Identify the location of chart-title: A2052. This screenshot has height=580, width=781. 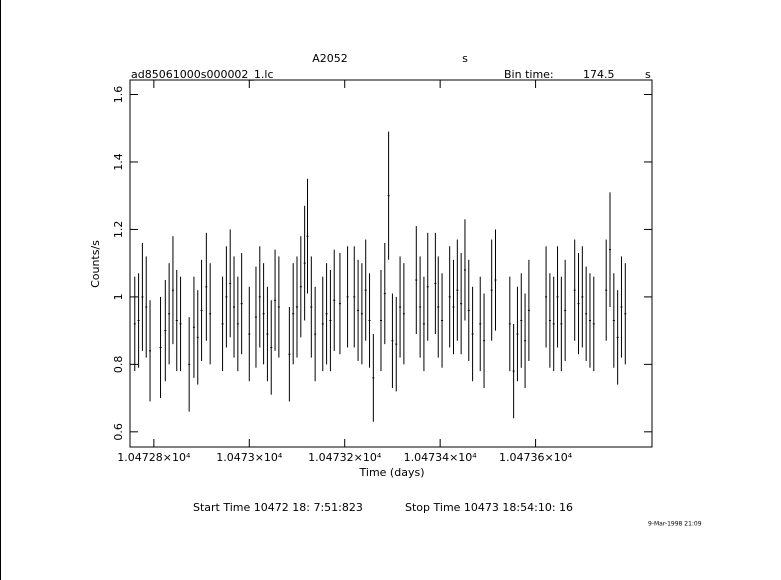
(330, 58).